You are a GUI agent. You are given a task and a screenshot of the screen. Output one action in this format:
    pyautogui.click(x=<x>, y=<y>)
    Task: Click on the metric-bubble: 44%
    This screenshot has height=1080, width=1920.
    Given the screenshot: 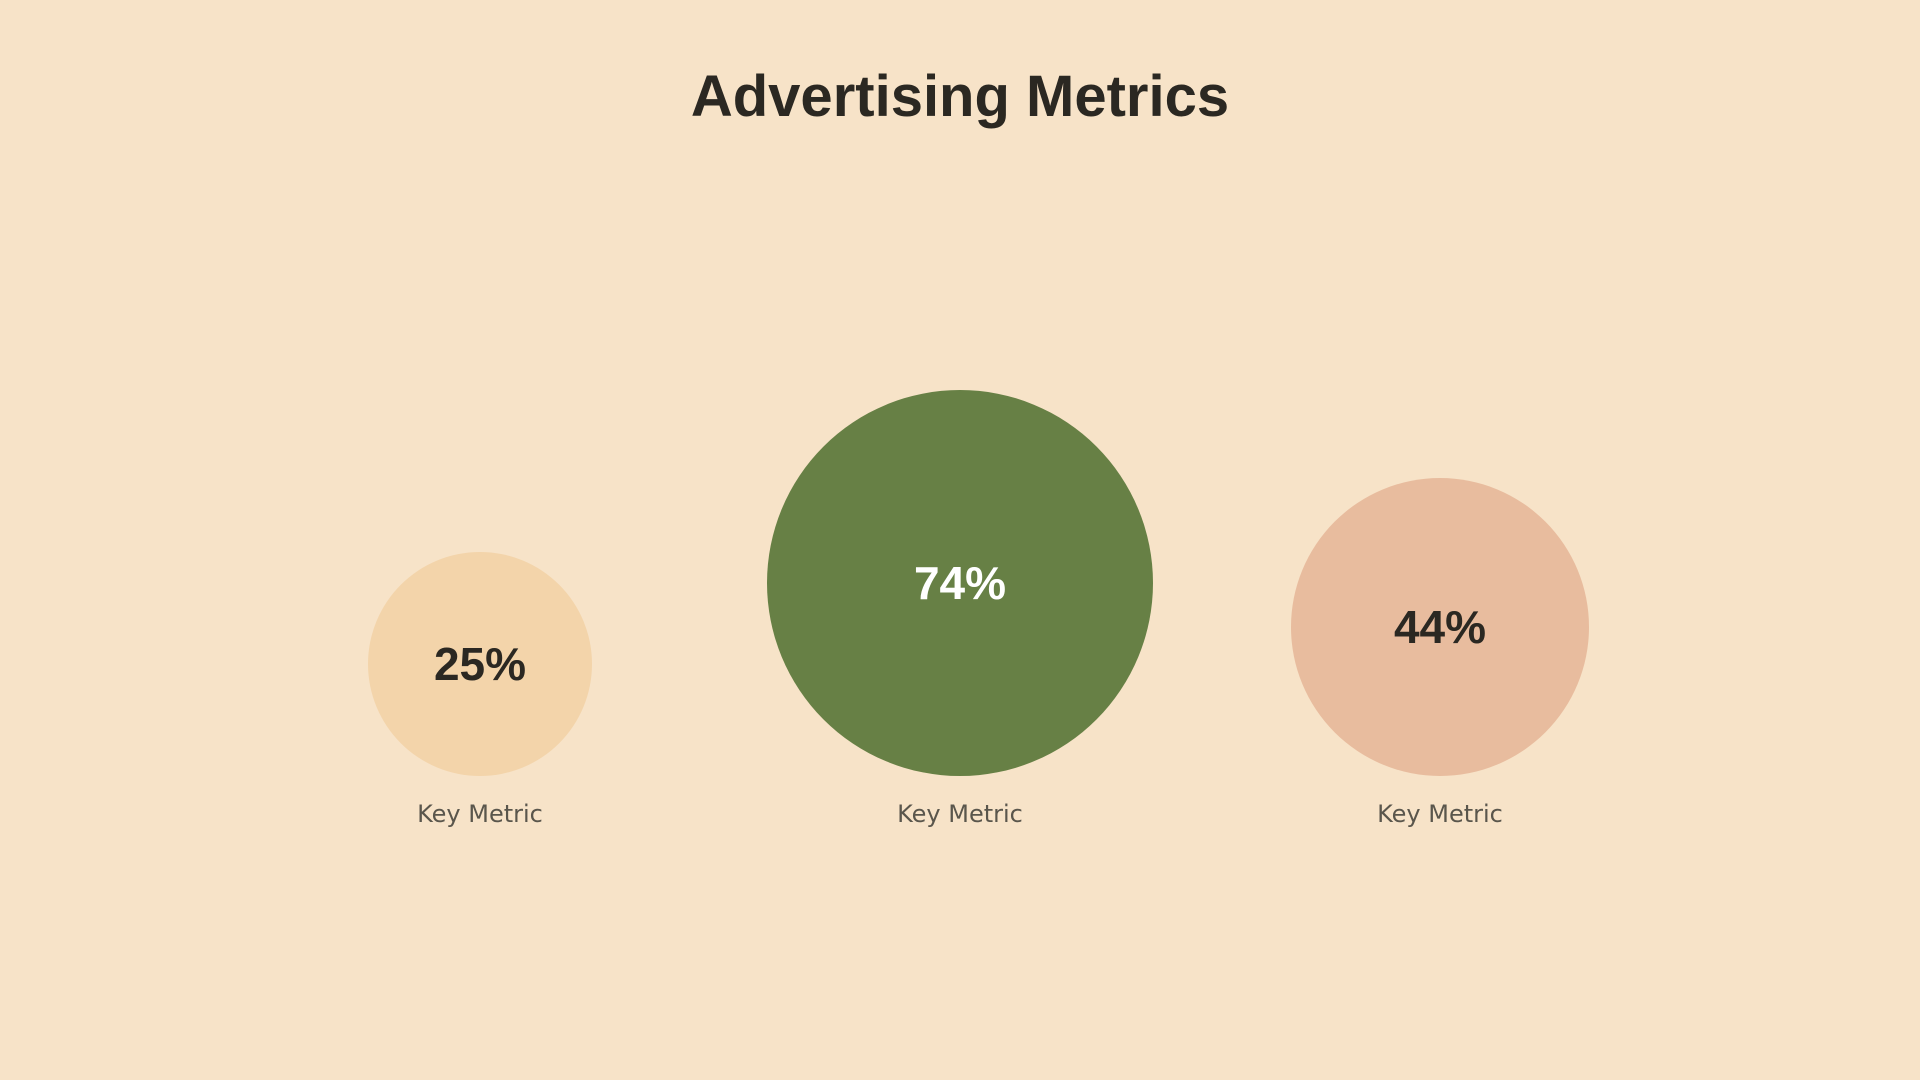 What is the action you would take?
    pyautogui.click(x=1440, y=627)
    